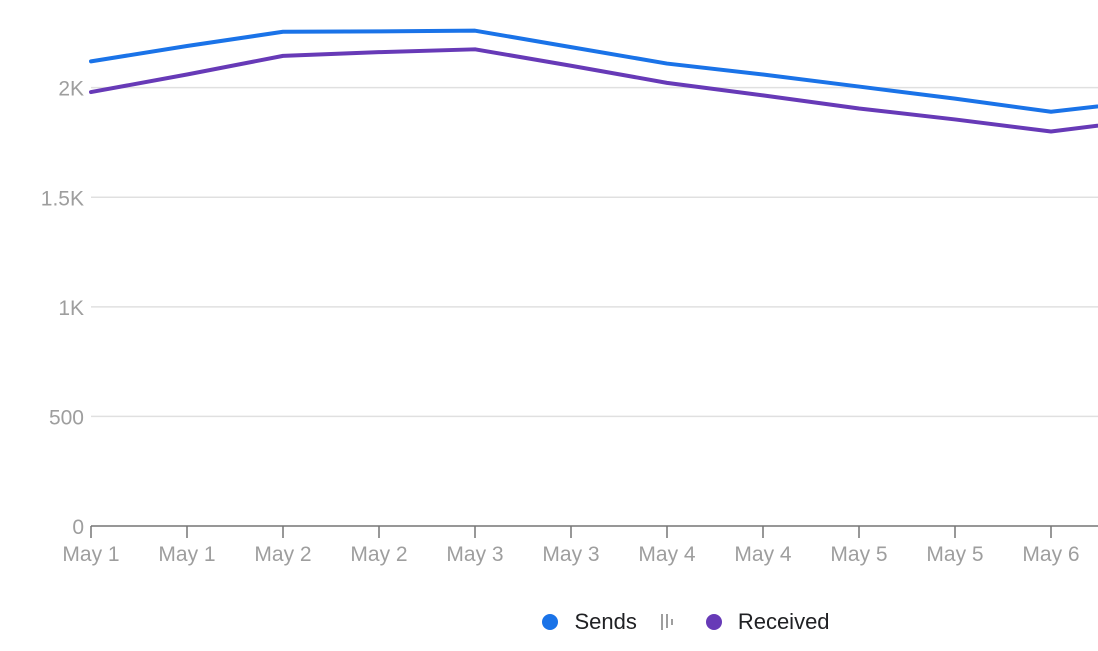 The height and width of the screenshot is (651, 1098). What do you see at coordinates (783, 621) in the screenshot?
I see `legend-label-received: Received` at bounding box center [783, 621].